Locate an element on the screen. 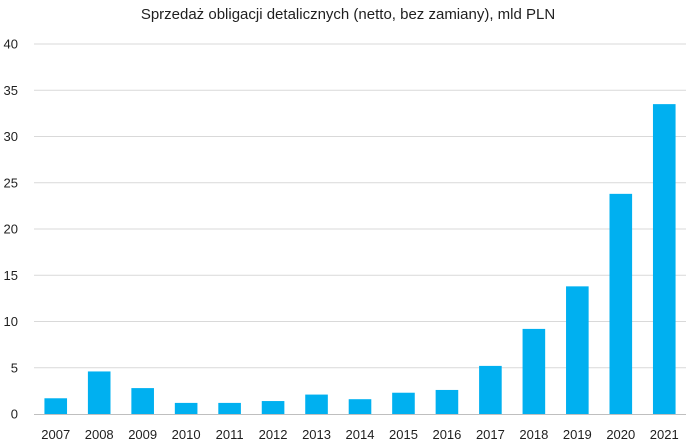 This screenshot has height=447, width=696. y-tick-label: 15 is located at coordinates (11, 275).